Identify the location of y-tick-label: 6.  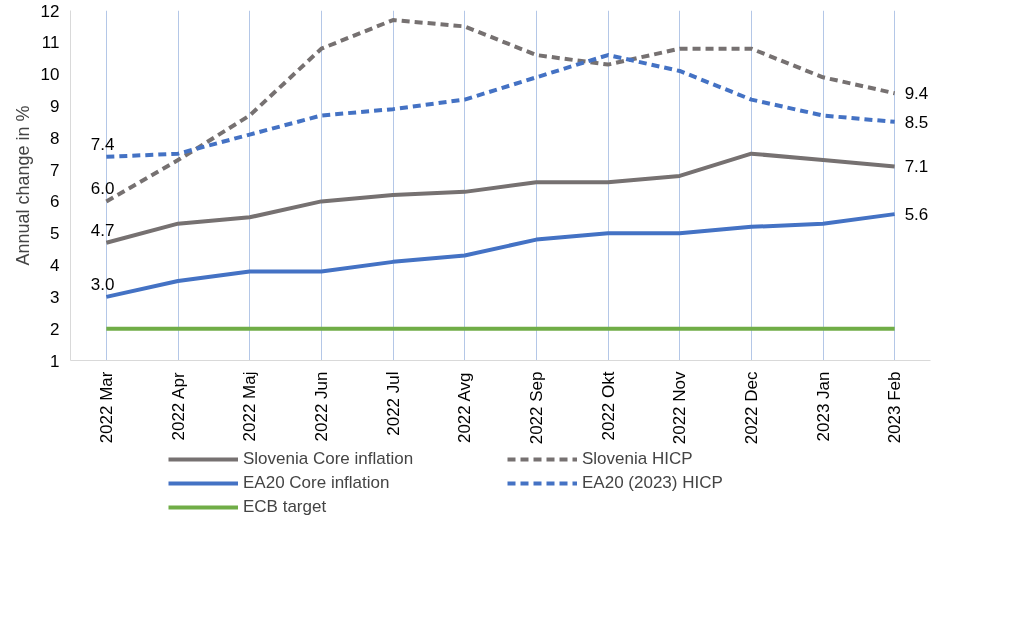
(55, 202).